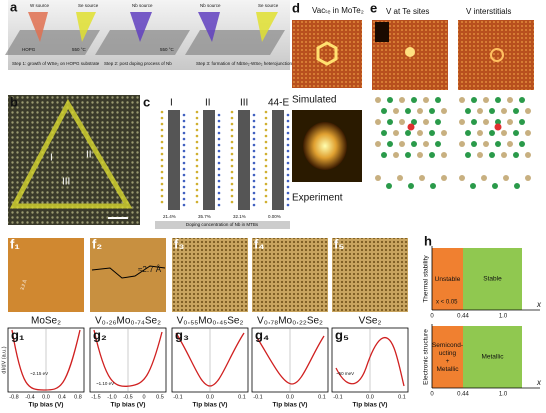 The width and height of the screenshot is (546, 413). What do you see at coordinates (426, 279) in the screenshot?
I see `y-axis-label: Thermal stability` at bounding box center [426, 279].